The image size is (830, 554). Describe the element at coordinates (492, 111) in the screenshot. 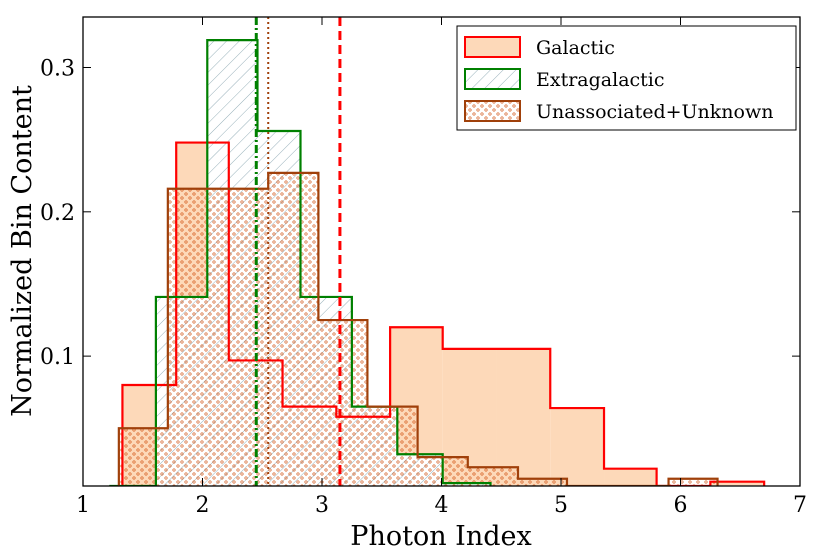

I see `legend-swatch-unassociated` at that location.